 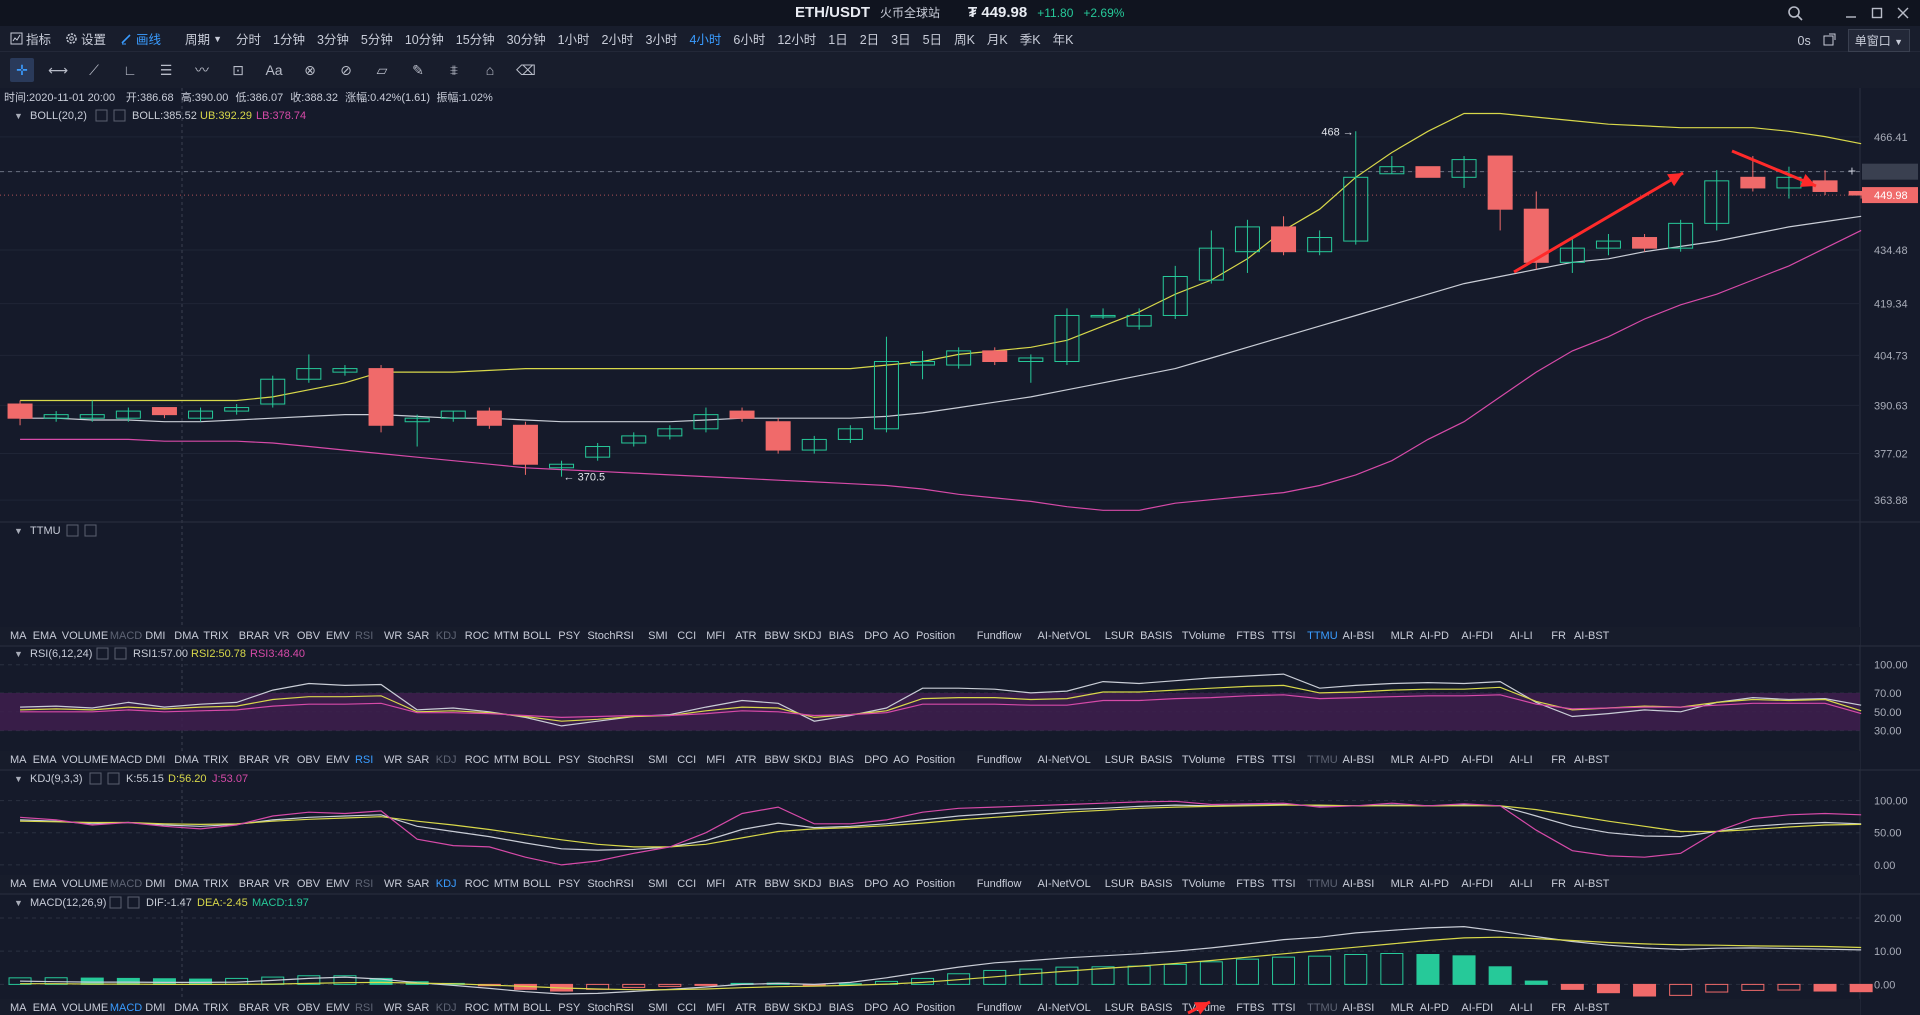 What do you see at coordinates (1434, 1008) in the screenshot?
I see `indicator-tab-ai-pd: AI-PD` at bounding box center [1434, 1008].